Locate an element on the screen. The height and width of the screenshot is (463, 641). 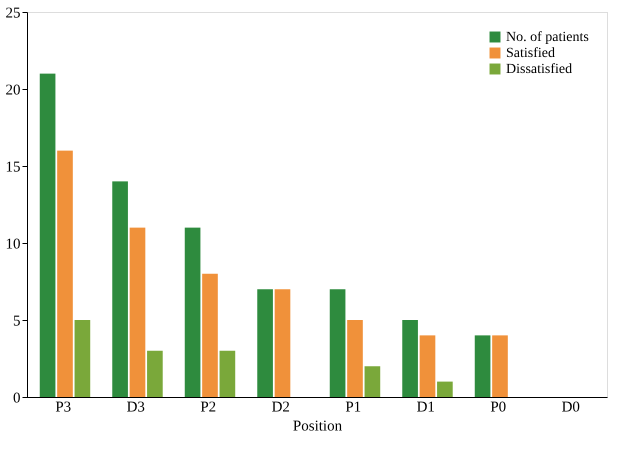
y-tick-label: 5 is located at coordinates (16, 322).